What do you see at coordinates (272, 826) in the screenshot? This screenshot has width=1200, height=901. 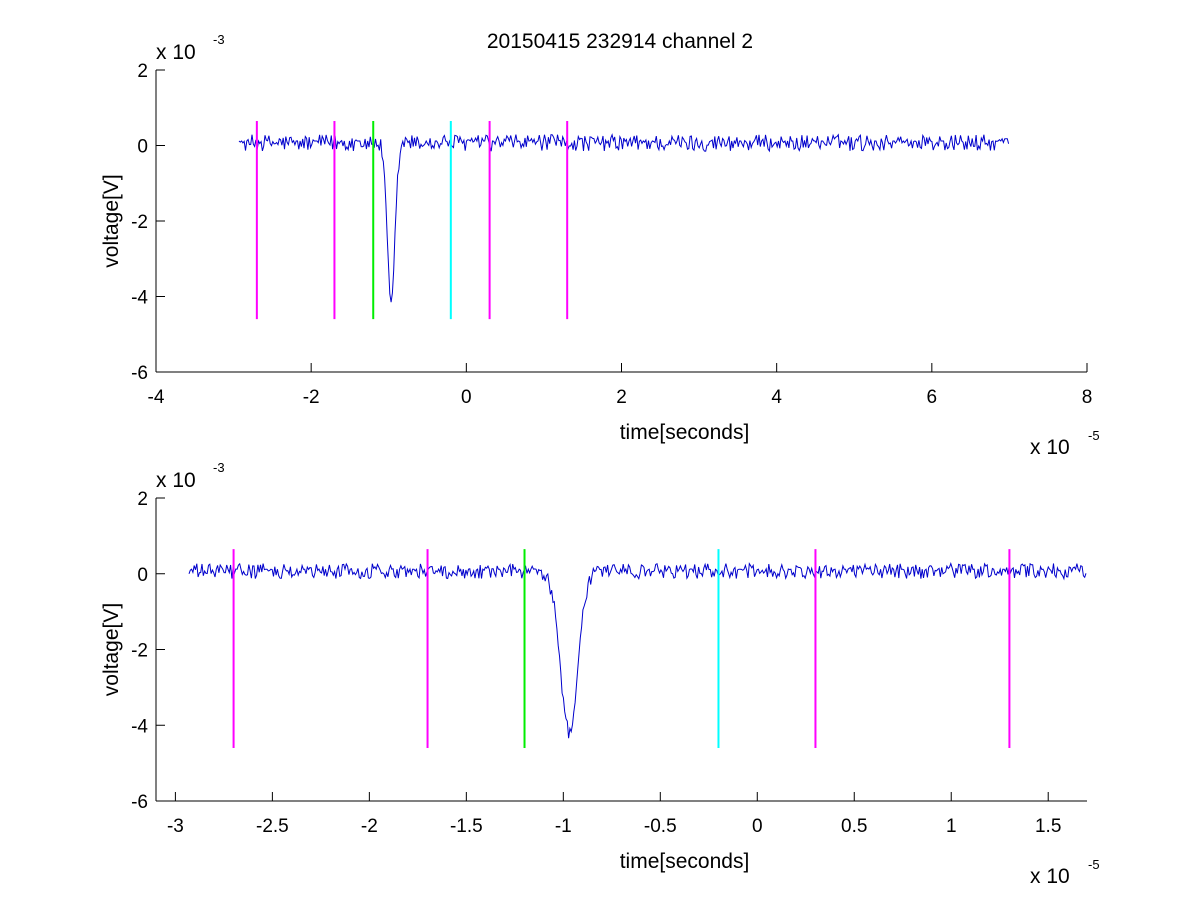 I see `x-tick-label: -2.5` at bounding box center [272, 826].